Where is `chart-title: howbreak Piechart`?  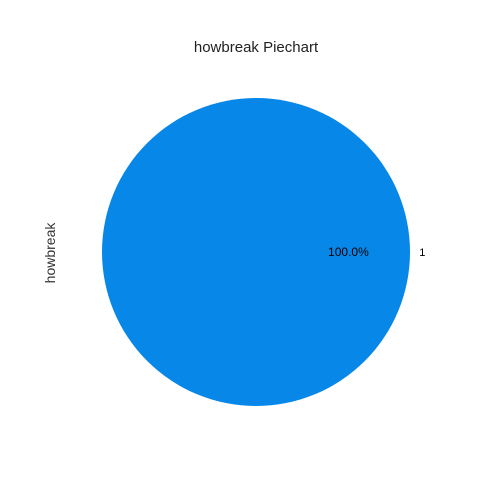 chart-title: howbreak Piechart is located at coordinates (256, 47).